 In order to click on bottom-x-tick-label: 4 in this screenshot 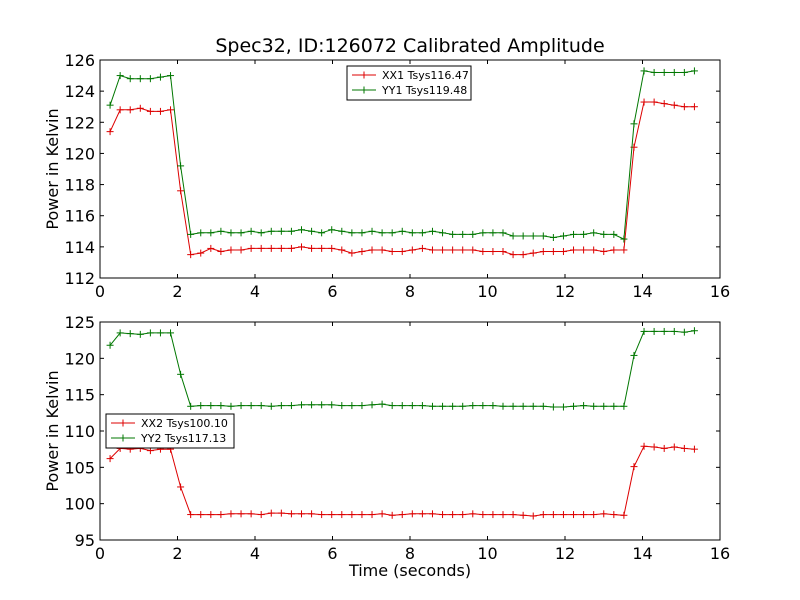, I will do `click(255, 553)`.